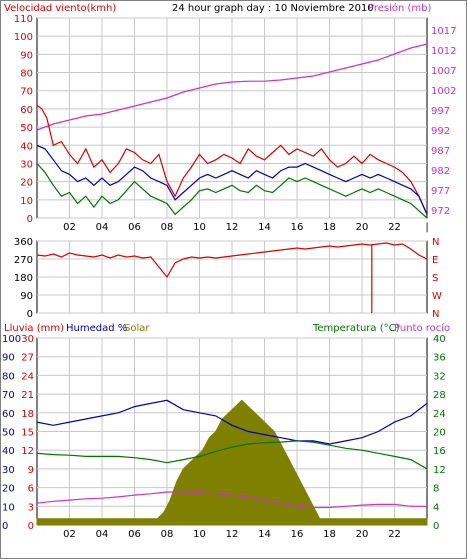  Describe the element at coordinates (31, 489) in the screenshot. I see `rain-y-tick-label: 6` at that location.